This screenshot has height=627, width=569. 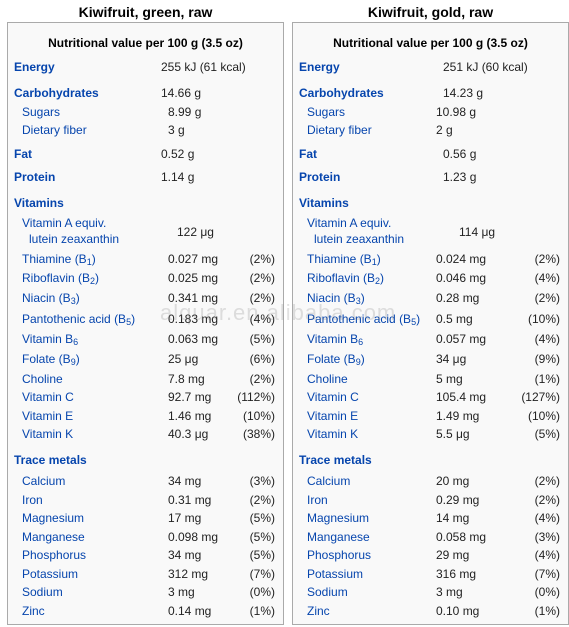 I want to click on daily-value-percent: (9%), so click(x=547, y=359).